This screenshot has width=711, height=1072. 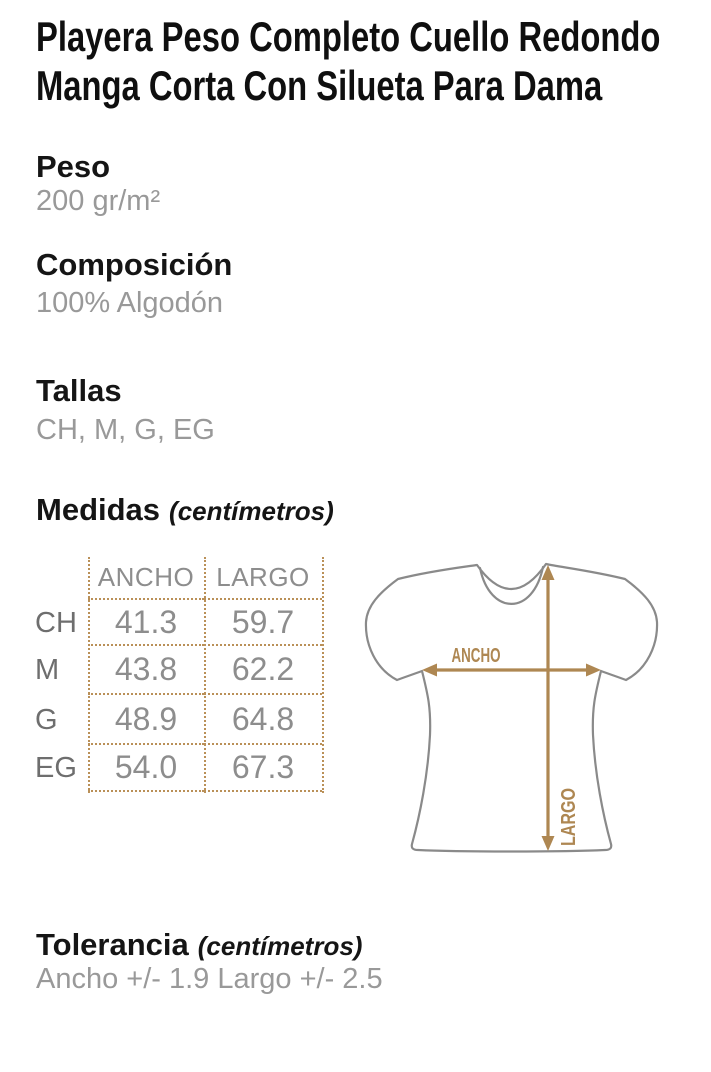 I want to click on measurement-arrows: ANCHO LARGO, so click(x=511, y=708).